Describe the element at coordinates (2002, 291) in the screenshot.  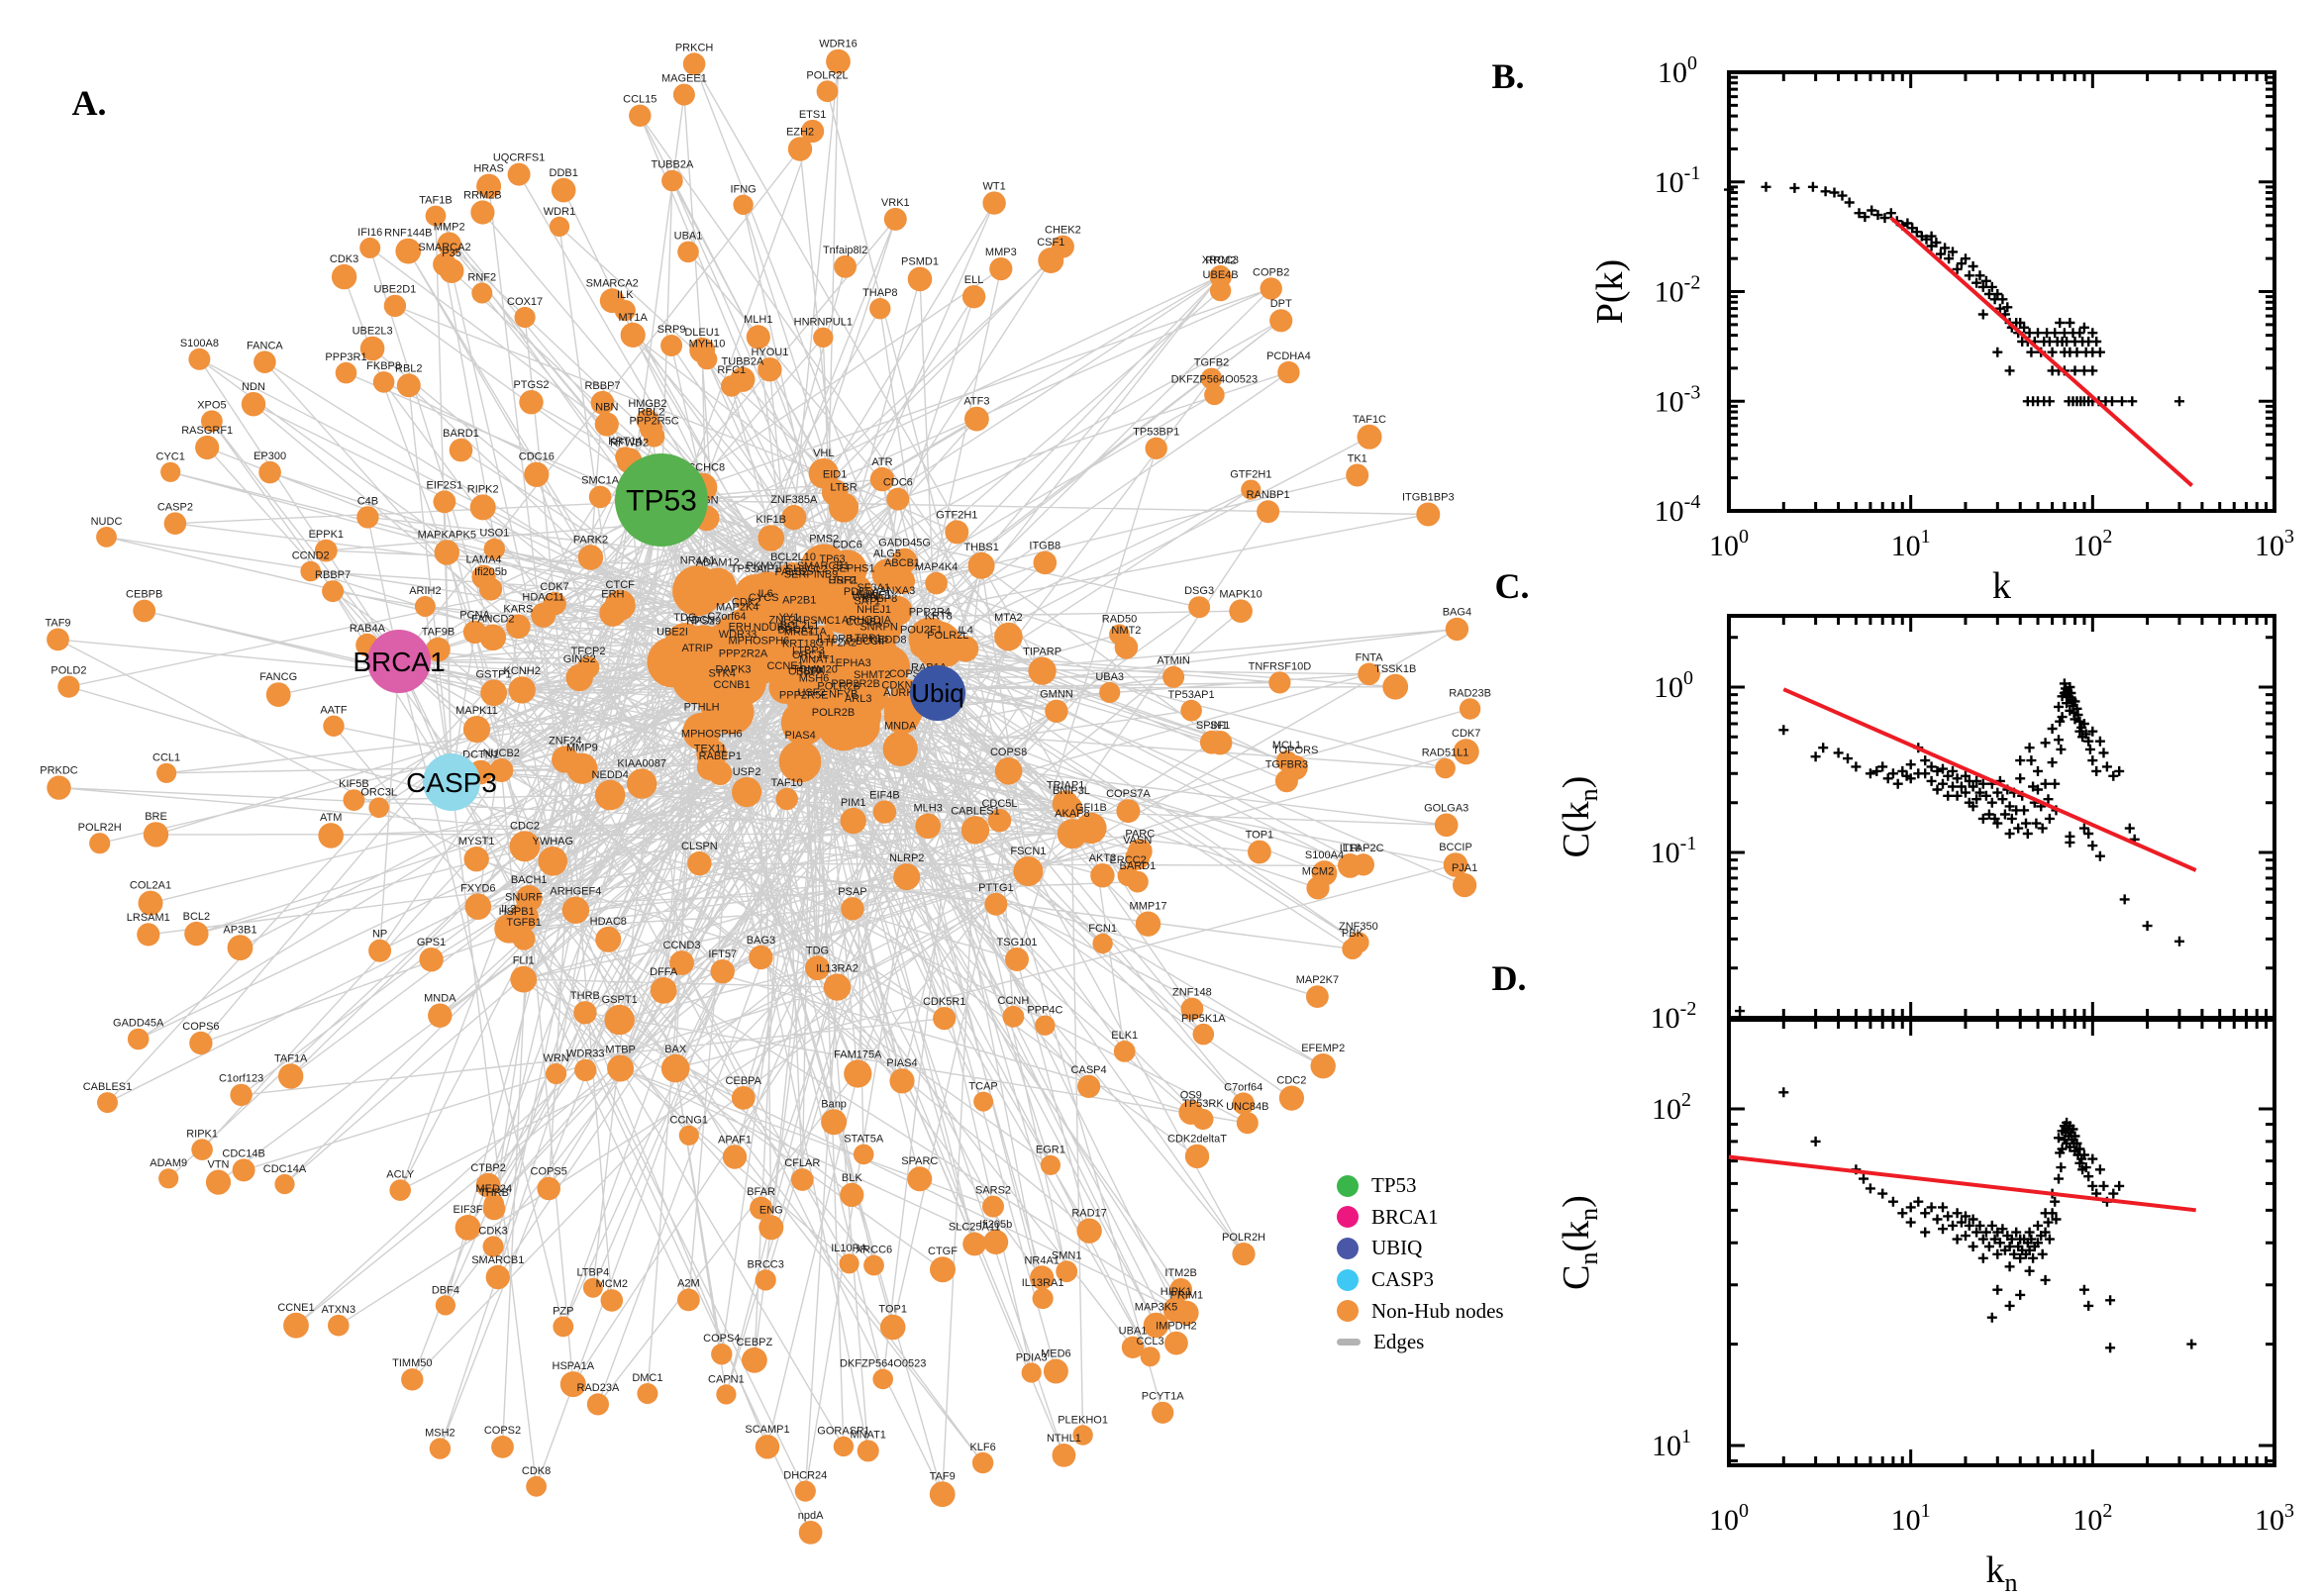
I see `plot-frame-B` at that location.